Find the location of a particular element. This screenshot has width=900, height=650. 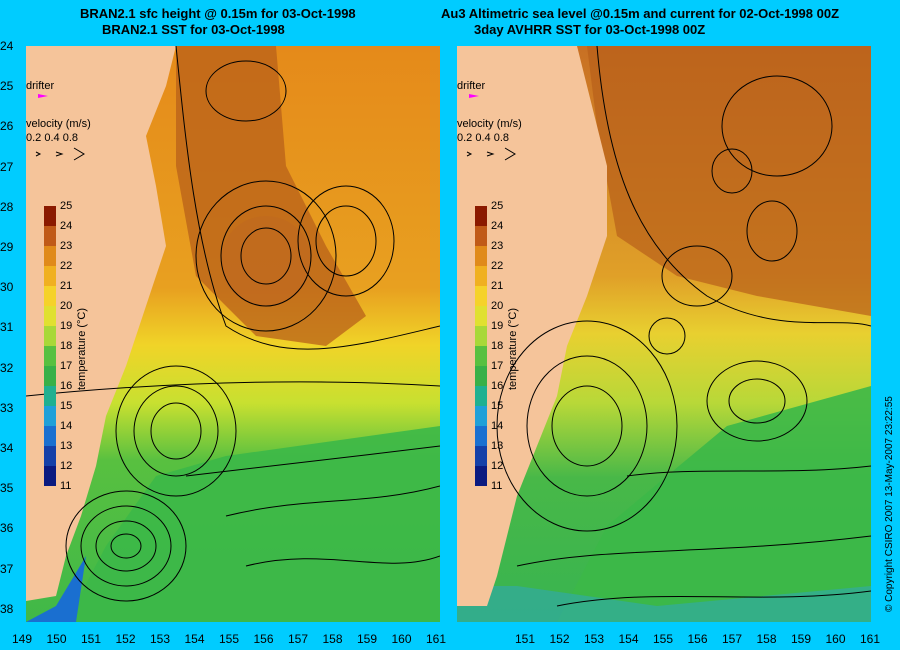

x-axis-right-tick-label: 159 is located at coordinates (801, 639).